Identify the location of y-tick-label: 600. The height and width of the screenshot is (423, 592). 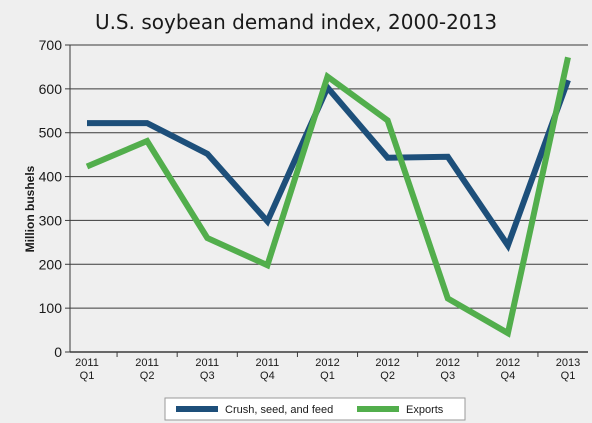
(51, 89).